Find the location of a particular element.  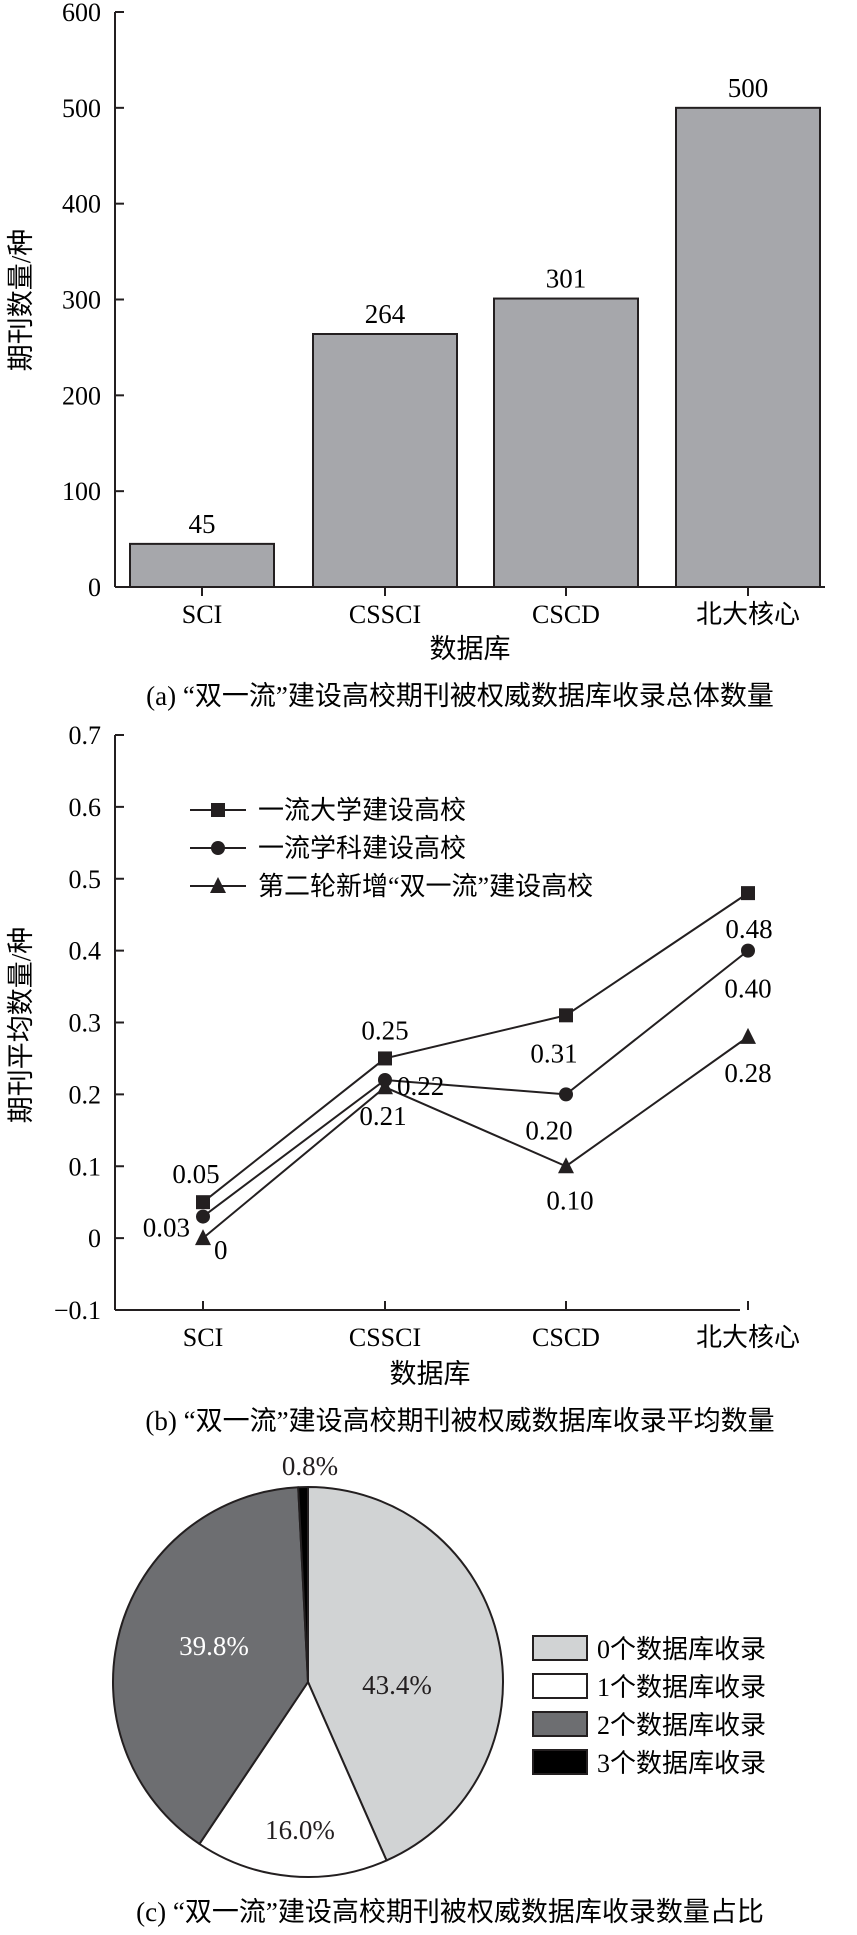

data-label: 0 is located at coordinates (221, 1250).